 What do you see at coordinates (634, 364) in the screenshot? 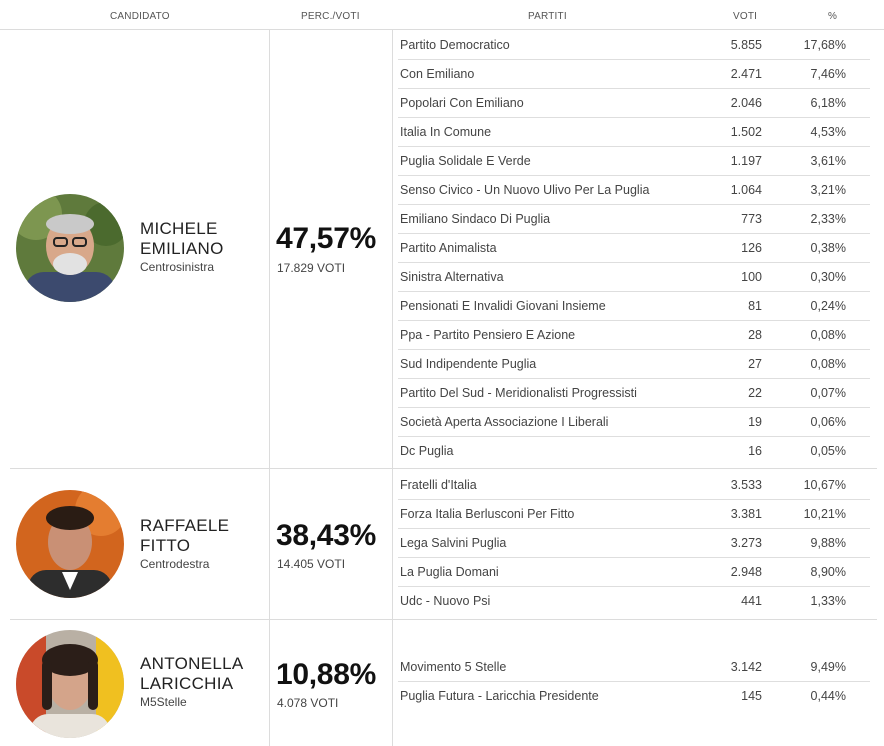
I see `party-row: Sud Indipendente Puglia 27 0,08%` at bounding box center [634, 364].